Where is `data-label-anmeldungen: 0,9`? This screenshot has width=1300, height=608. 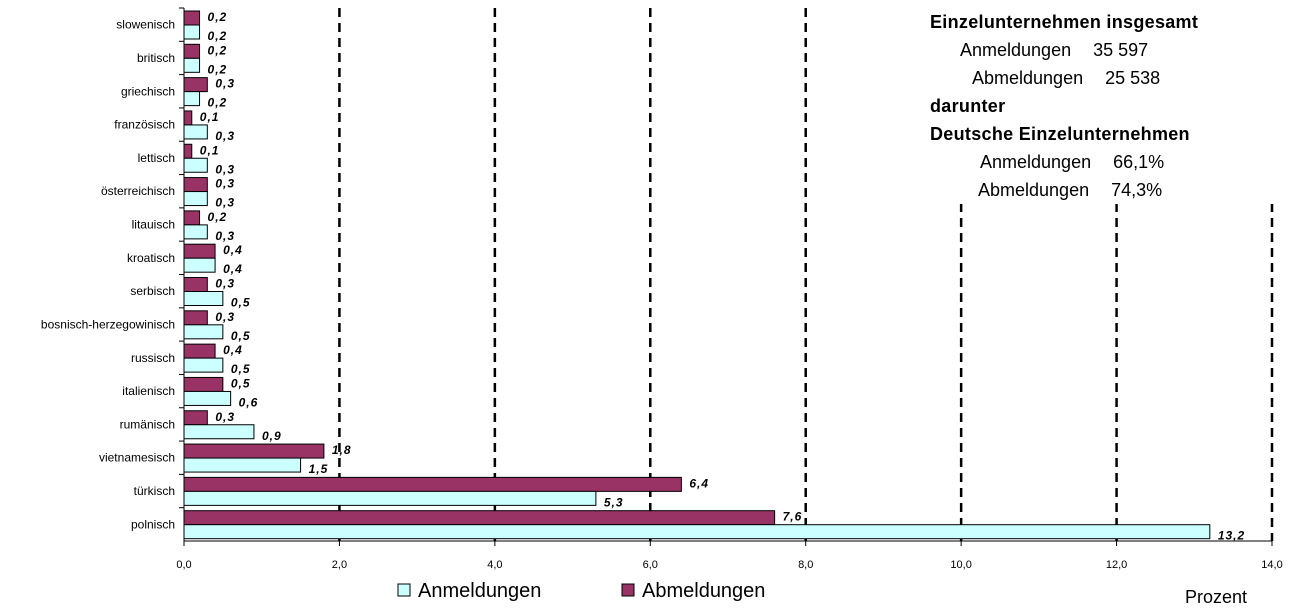 data-label-anmeldungen: 0,9 is located at coordinates (272, 436).